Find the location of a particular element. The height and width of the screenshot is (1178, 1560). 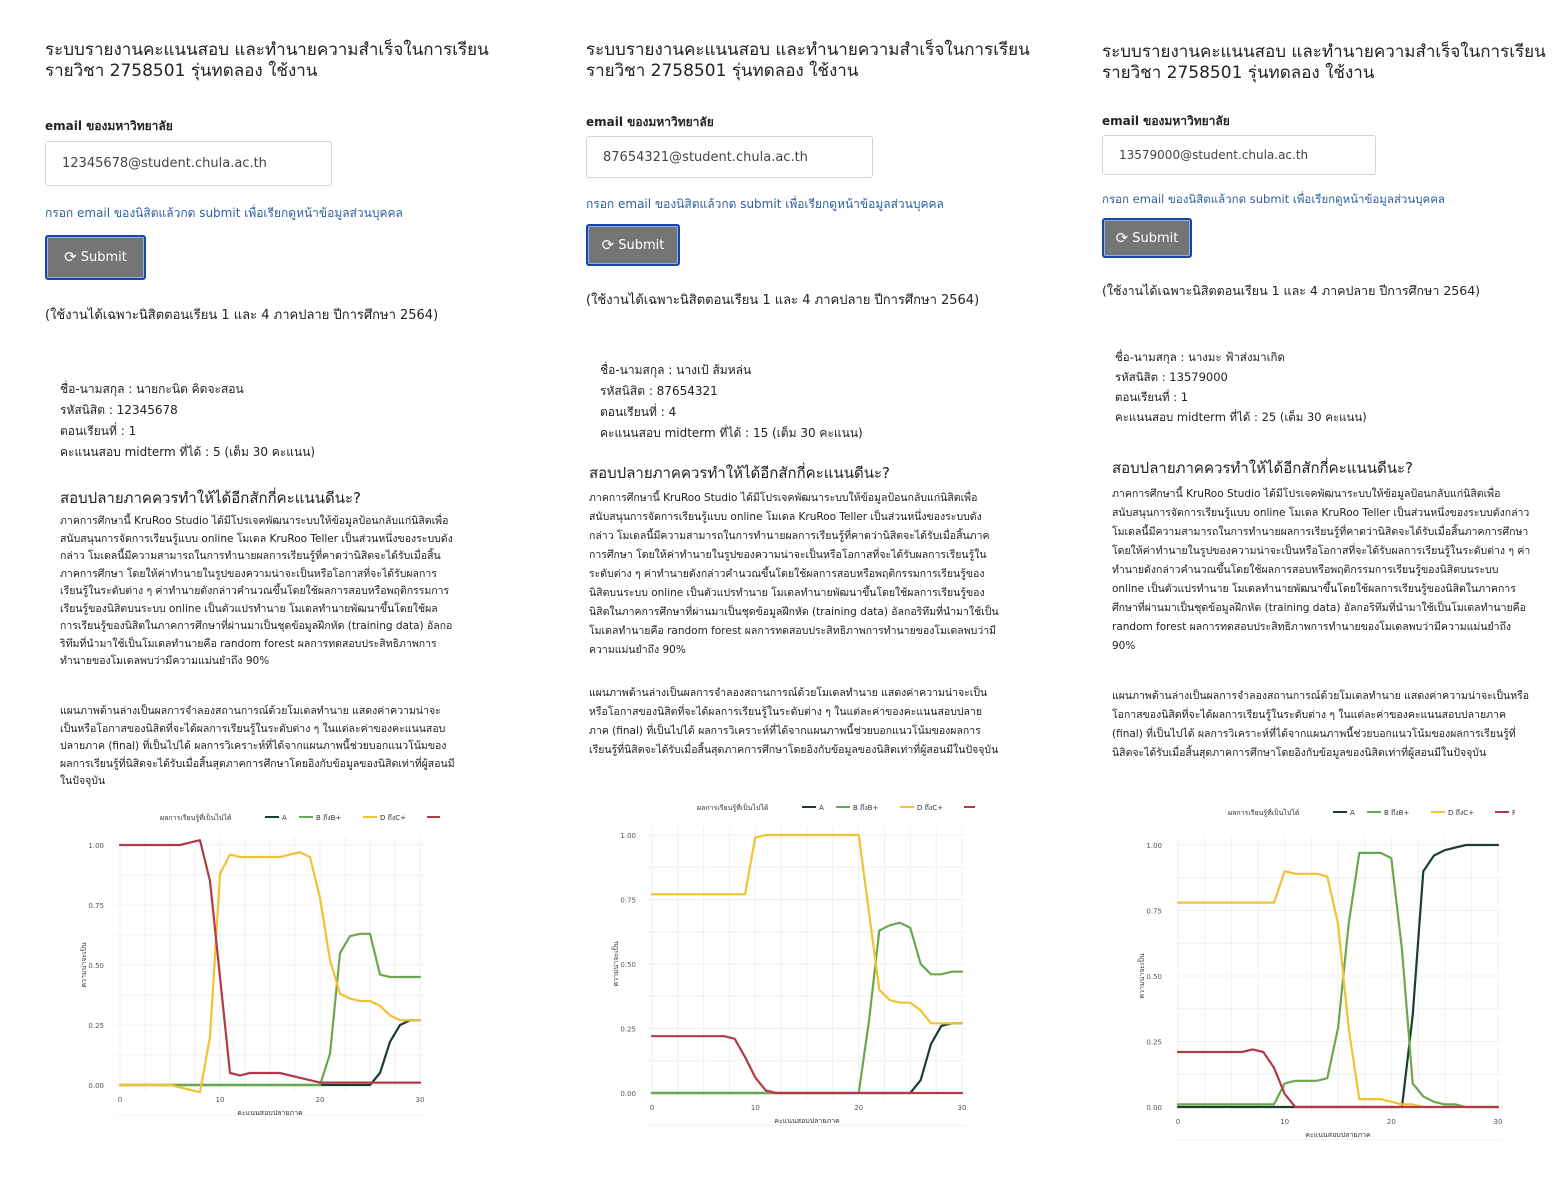

student-section: ตอนเรียนที่ : 4 is located at coordinates (638, 412).